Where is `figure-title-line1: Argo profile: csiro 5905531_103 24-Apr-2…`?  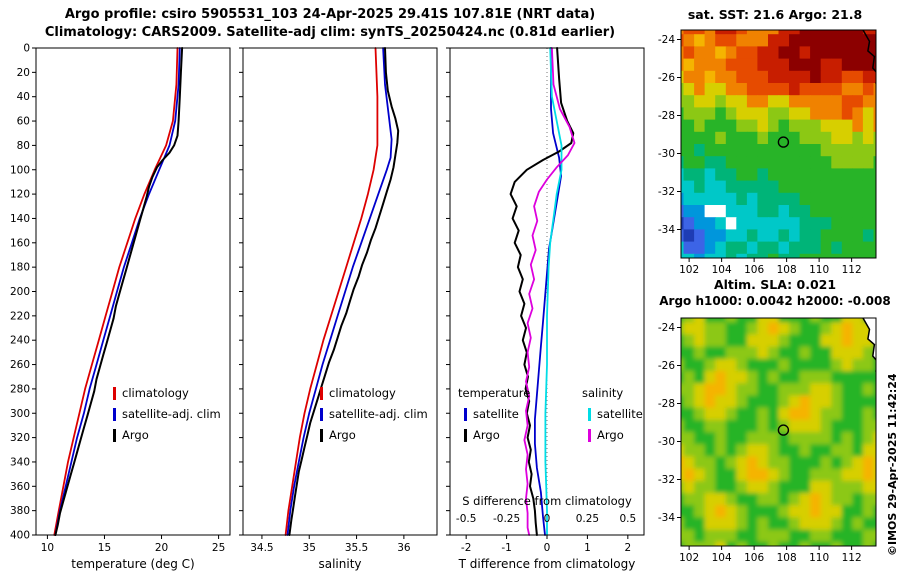 figure-title-line1: Argo profile: csiro 5905531_103 24-Apr-2… is located at coordinates (330, 14).